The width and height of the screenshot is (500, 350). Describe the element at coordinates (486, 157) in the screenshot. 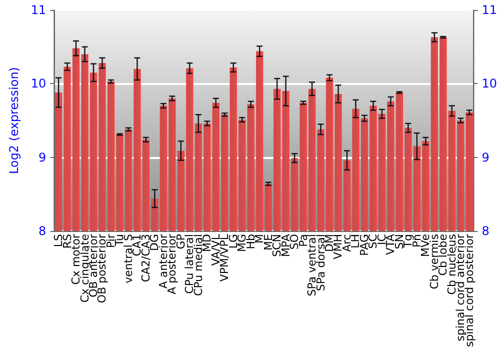

I see `y2-tick-label: 9` at that location.